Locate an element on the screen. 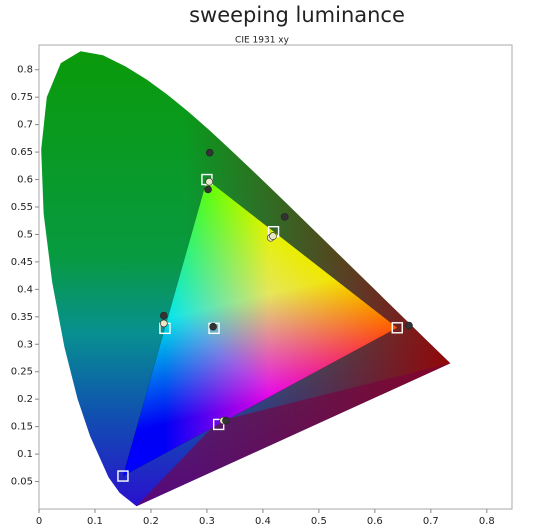  y-tick-label: 0.55 is located at coordinates (22, 207).